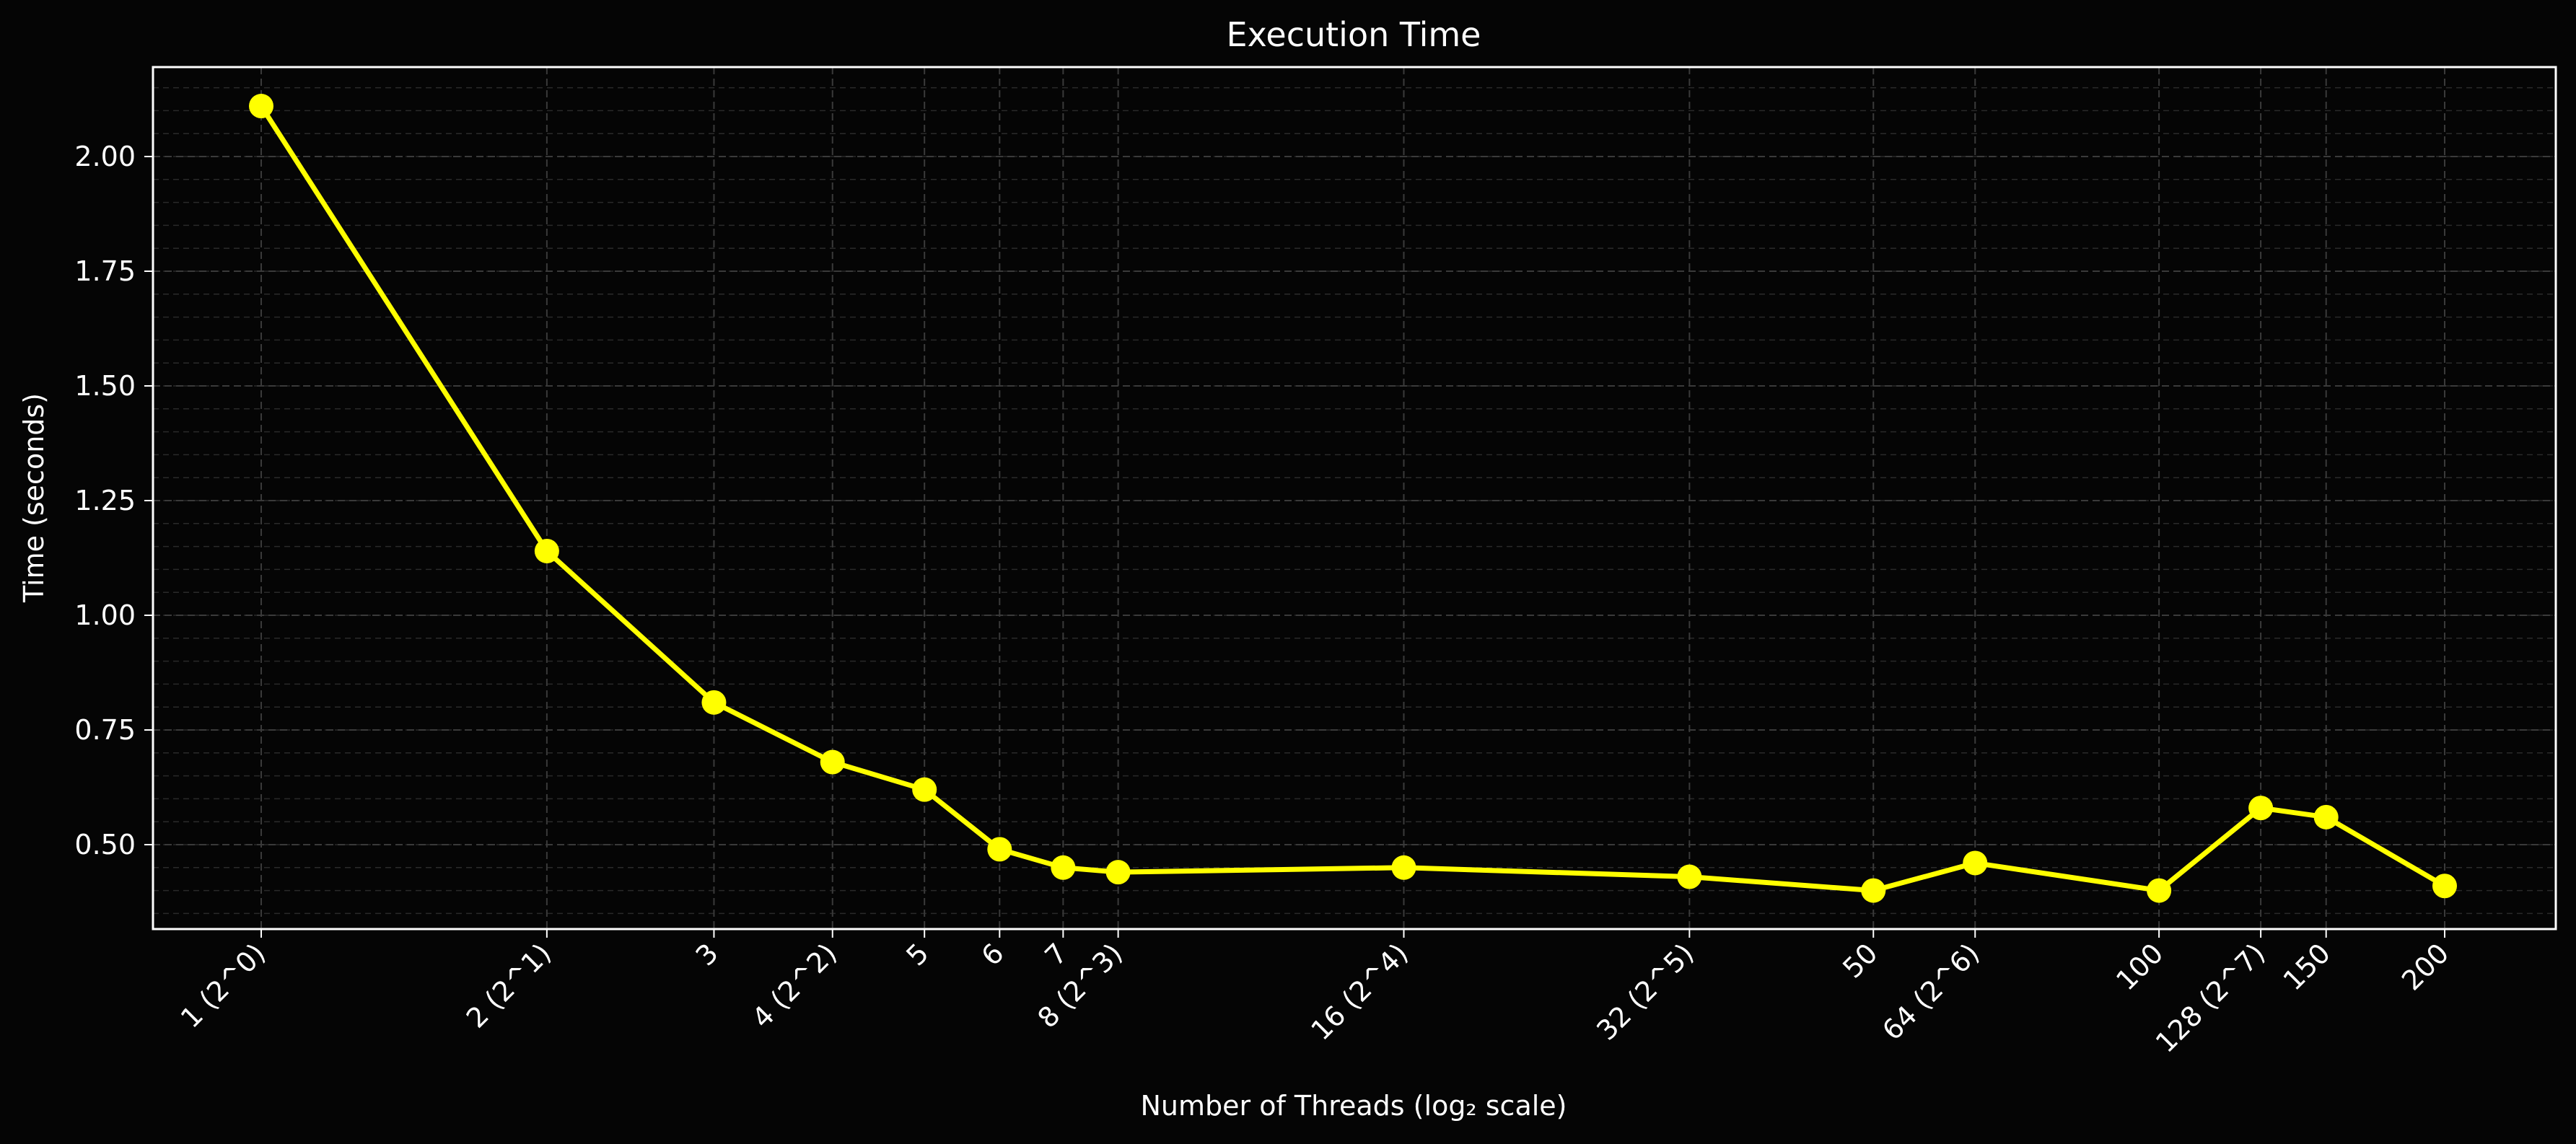 The height and width of the screenshot is (1144, 2576). What do you see at coordinates (105, 845) in the screenshot?
I see `y-tick-label: 0.50` at bounding box center [105, 845].